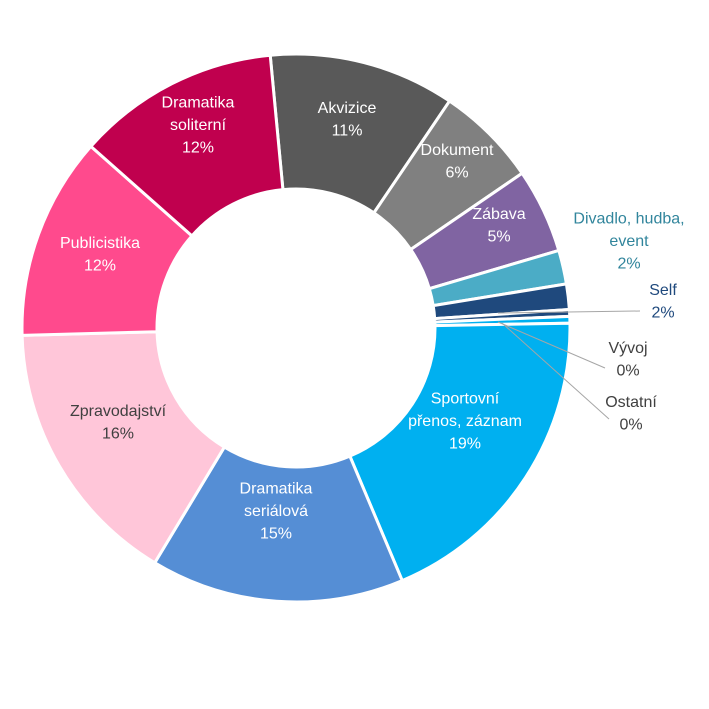  I want to click on data-label-zpravodajstvi: Zpravodajství 16%, so click(118, 423).